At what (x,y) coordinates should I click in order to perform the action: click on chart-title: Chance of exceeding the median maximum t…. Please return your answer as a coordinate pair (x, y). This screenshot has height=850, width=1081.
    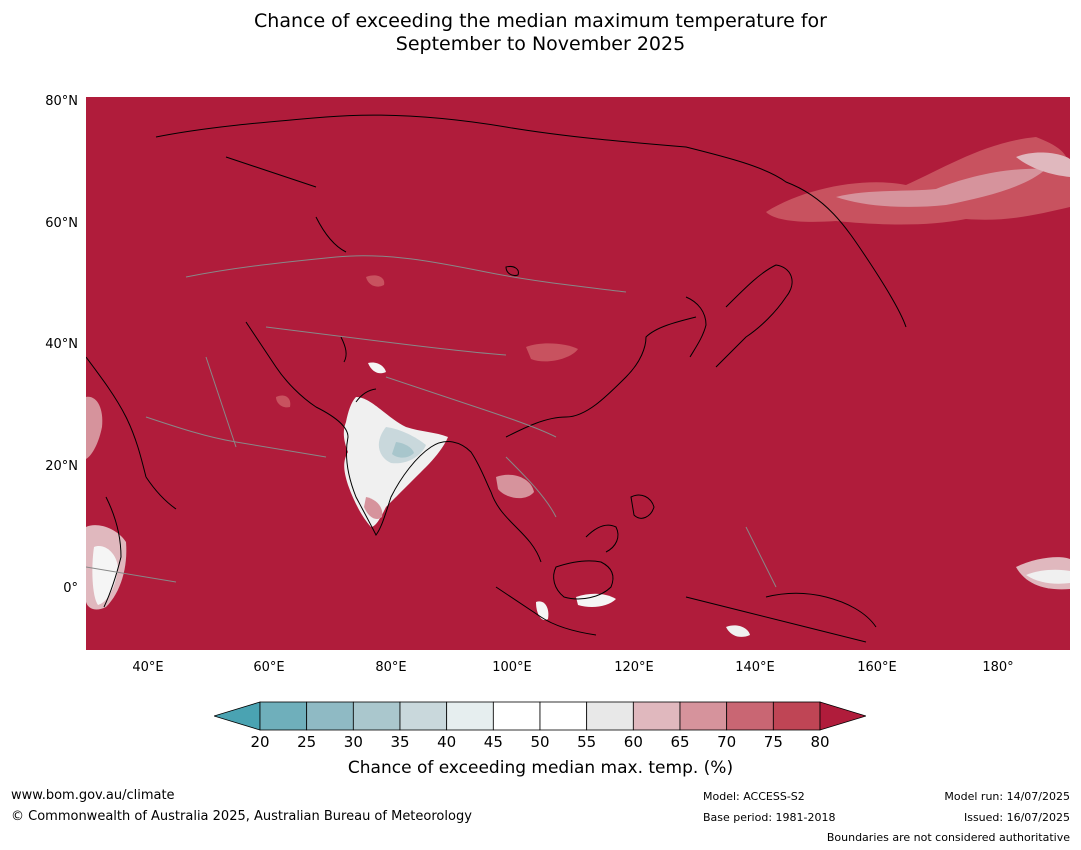
    Looking at the image, I should click on (540, 33).